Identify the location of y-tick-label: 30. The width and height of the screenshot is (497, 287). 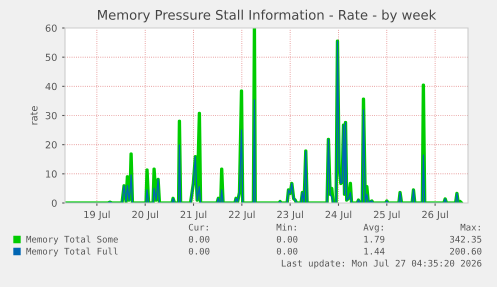
(51, 116).